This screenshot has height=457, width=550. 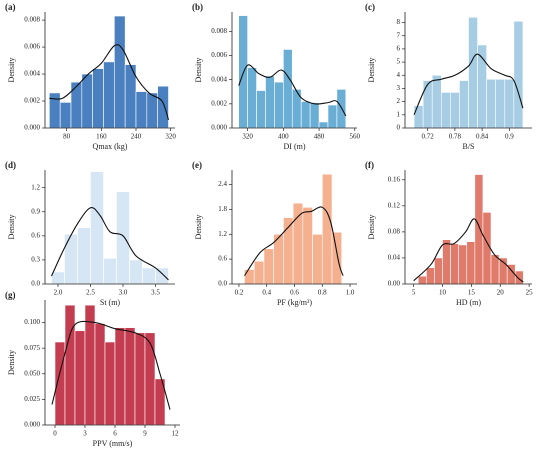 I want to click on x-tick-label: 10, so click(x=443, y=293).